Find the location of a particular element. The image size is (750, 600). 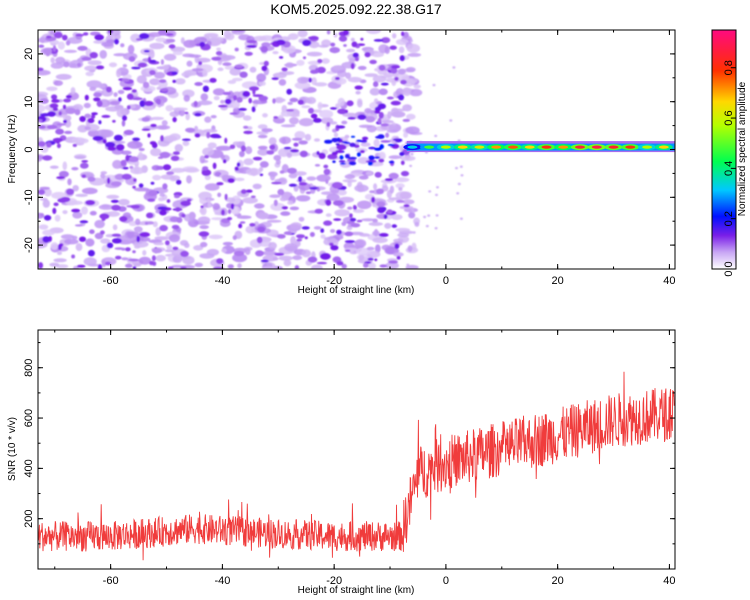

x-tick-label: 20 is located at coordinates (558, 281).